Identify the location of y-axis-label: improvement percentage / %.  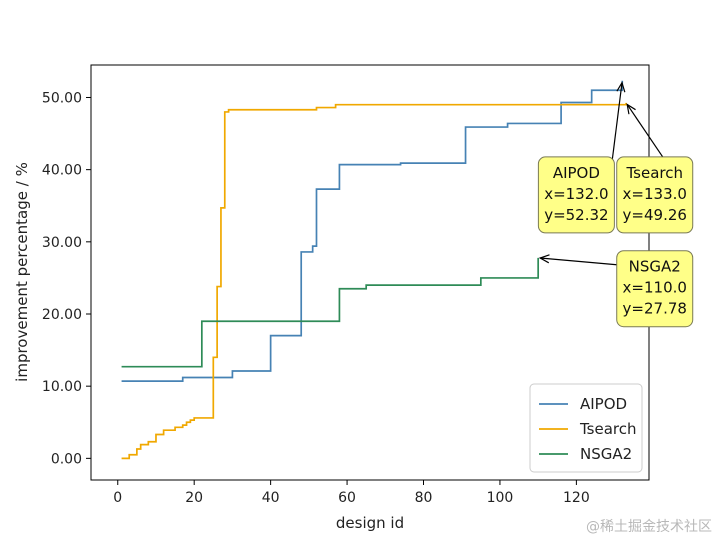
(22, 272).